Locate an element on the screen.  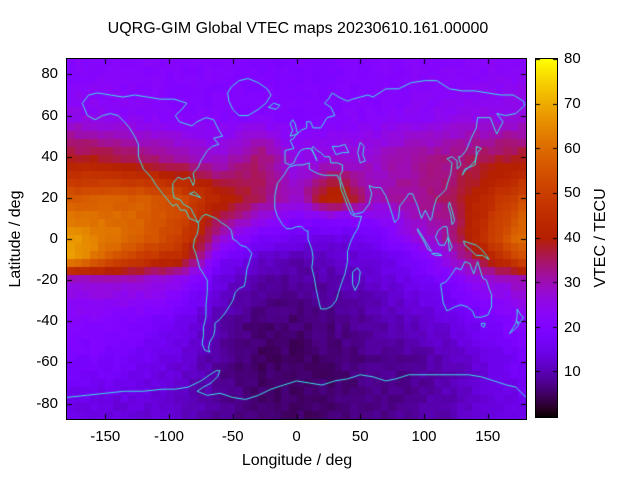
colorbar is located at coordinates (546, 238).